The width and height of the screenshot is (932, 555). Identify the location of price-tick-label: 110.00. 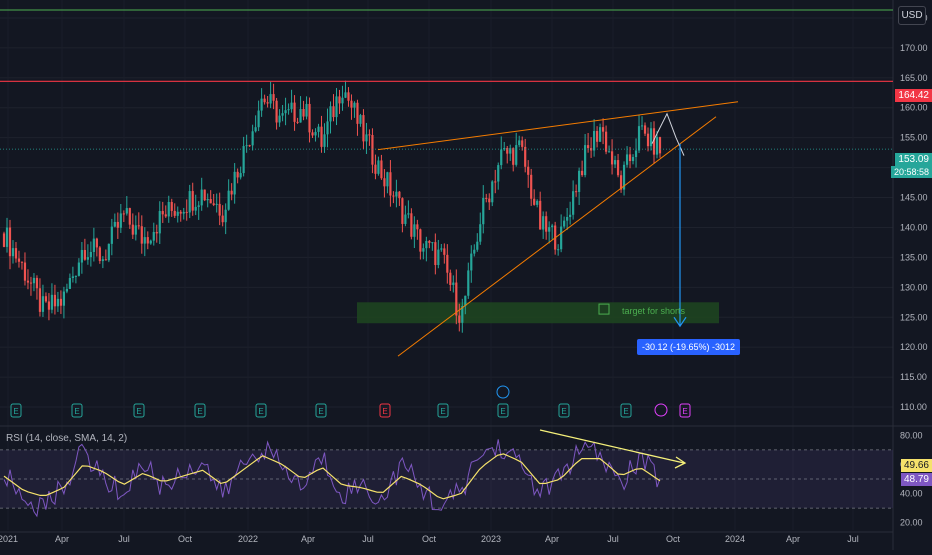
(913, 407).